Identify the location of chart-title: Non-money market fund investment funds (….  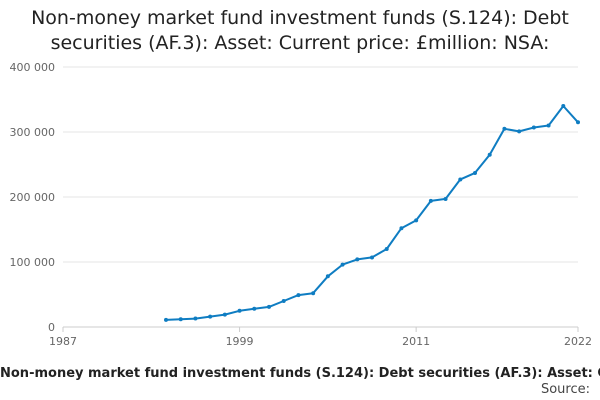
(300, 30).